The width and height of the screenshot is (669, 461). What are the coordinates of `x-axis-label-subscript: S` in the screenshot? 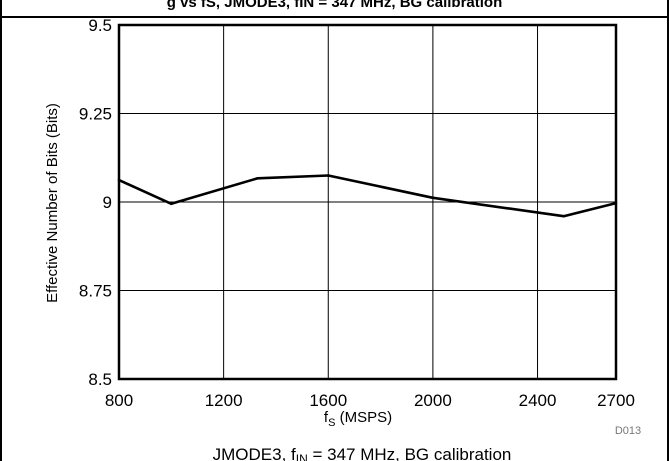 It's located at (331, 423).